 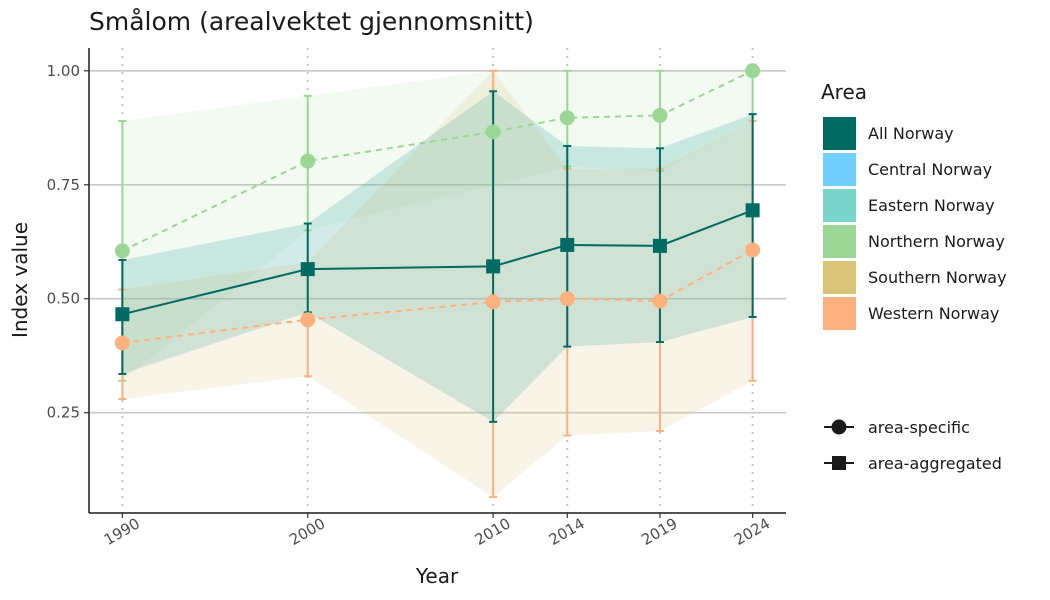 What do you see at coordinates (839, 205) in the screenshot?
I see `legend-swatch-eastern-norway` at bounding box center [839, 205].